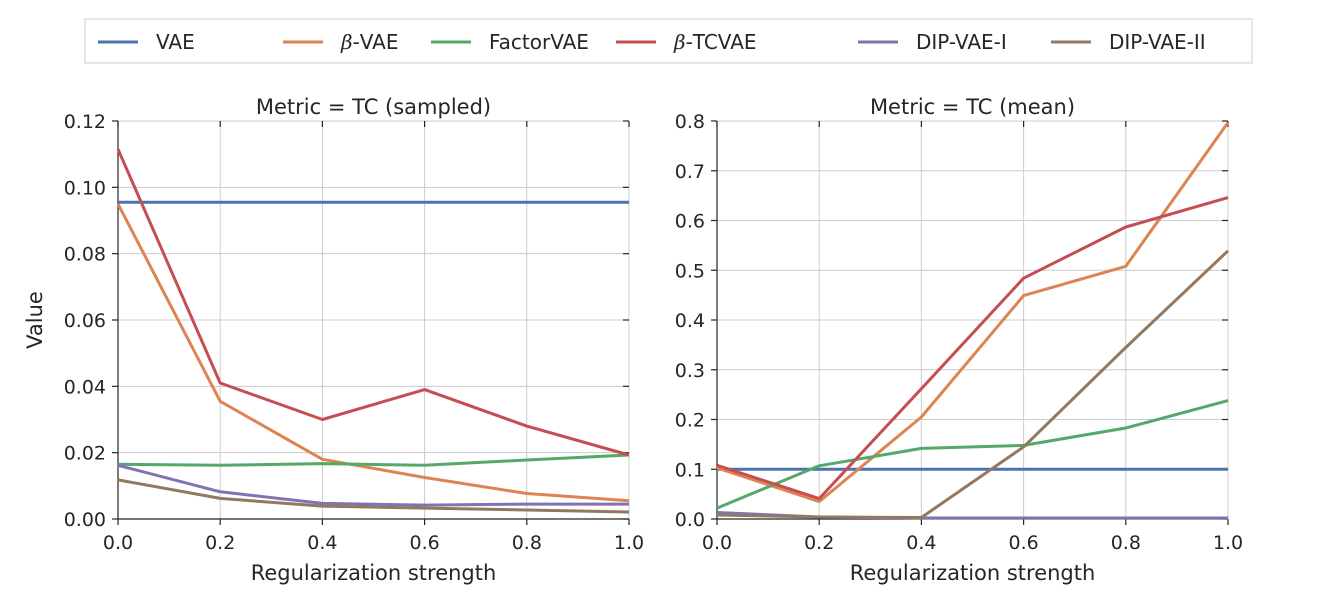 The image size is (1326, 612). What do you see at coordinates (376, 42) in the screenshot?
I see `legend-entry-text: -VAE` at bounding box center [376, 42].